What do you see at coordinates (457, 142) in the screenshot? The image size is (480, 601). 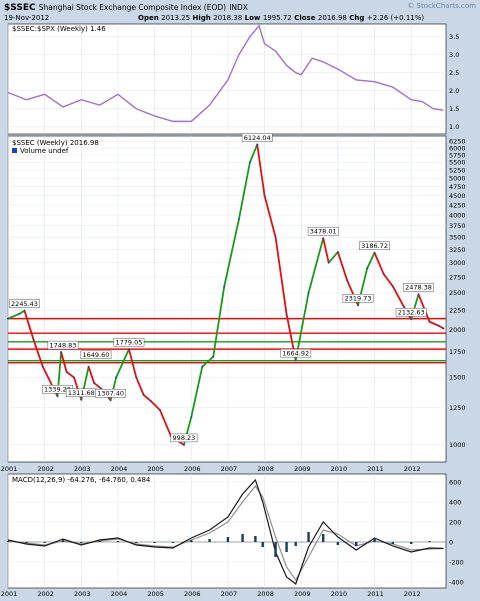 I see `y-tick-label: 6250` at bounding box center [457, 142].